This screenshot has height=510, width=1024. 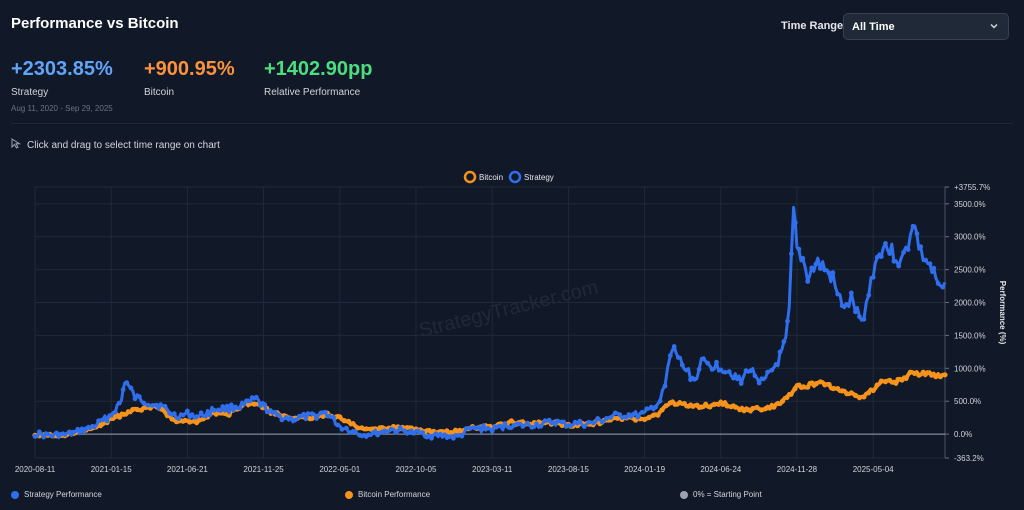 I want to click on y-tick-label: 3000.0%, so click(x=970, y=237).